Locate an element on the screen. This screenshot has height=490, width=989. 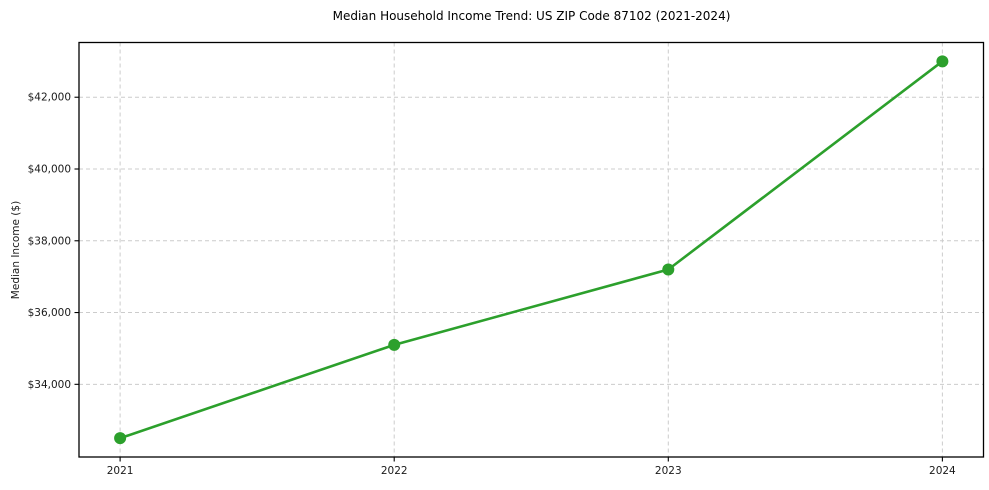
x-tick-label: 2022 is located at coordinates (394, 471).